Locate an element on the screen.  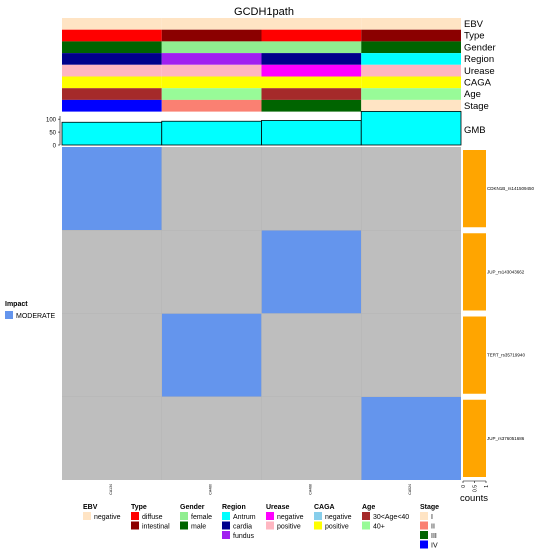
legend-label-region-cardia: cardia is located at coordinates (242, 527).